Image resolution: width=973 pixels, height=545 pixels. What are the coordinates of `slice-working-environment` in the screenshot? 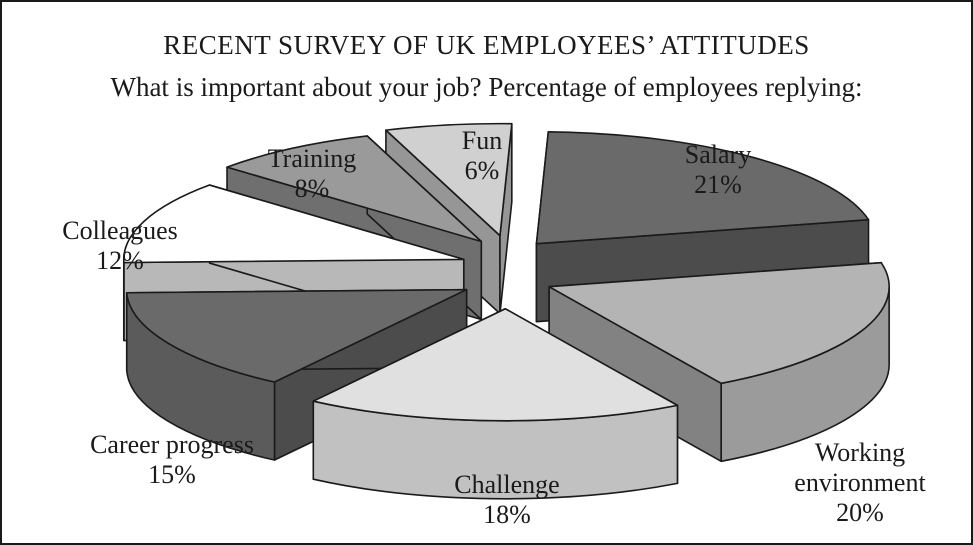 It's located at (719, 362).